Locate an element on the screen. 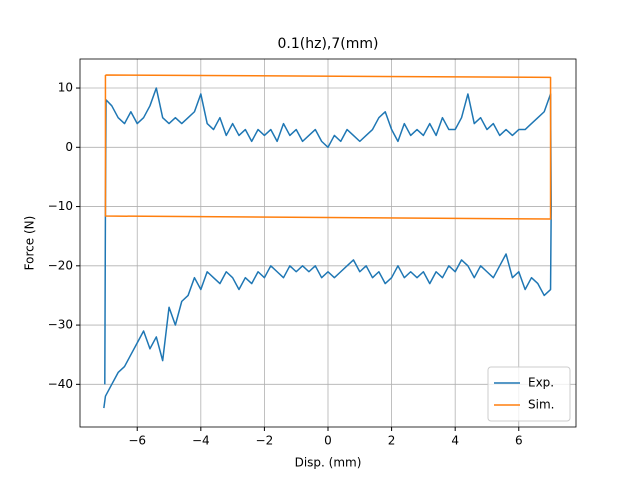  chart-title: 0.1(hz),7(mm) is located at coordinates (328, 44).